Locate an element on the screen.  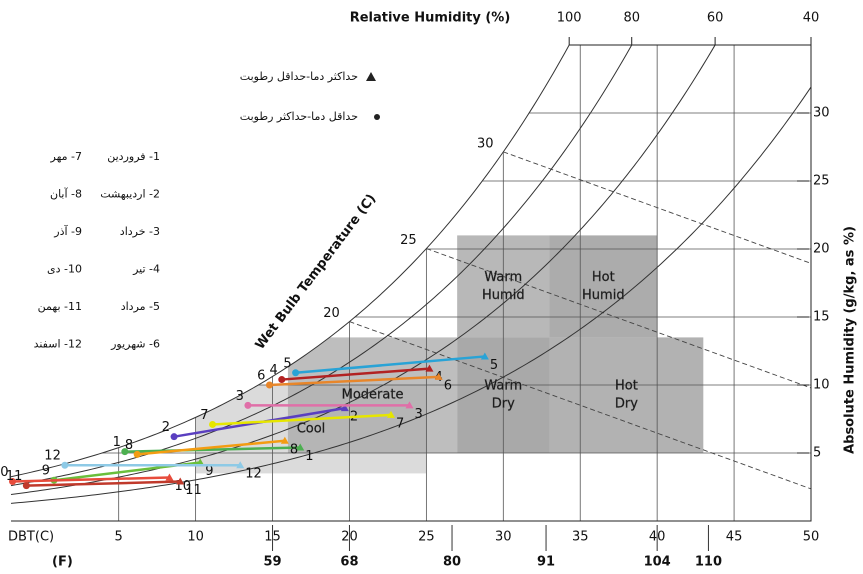
point-label: 9 is located at coordinates (209, 471).